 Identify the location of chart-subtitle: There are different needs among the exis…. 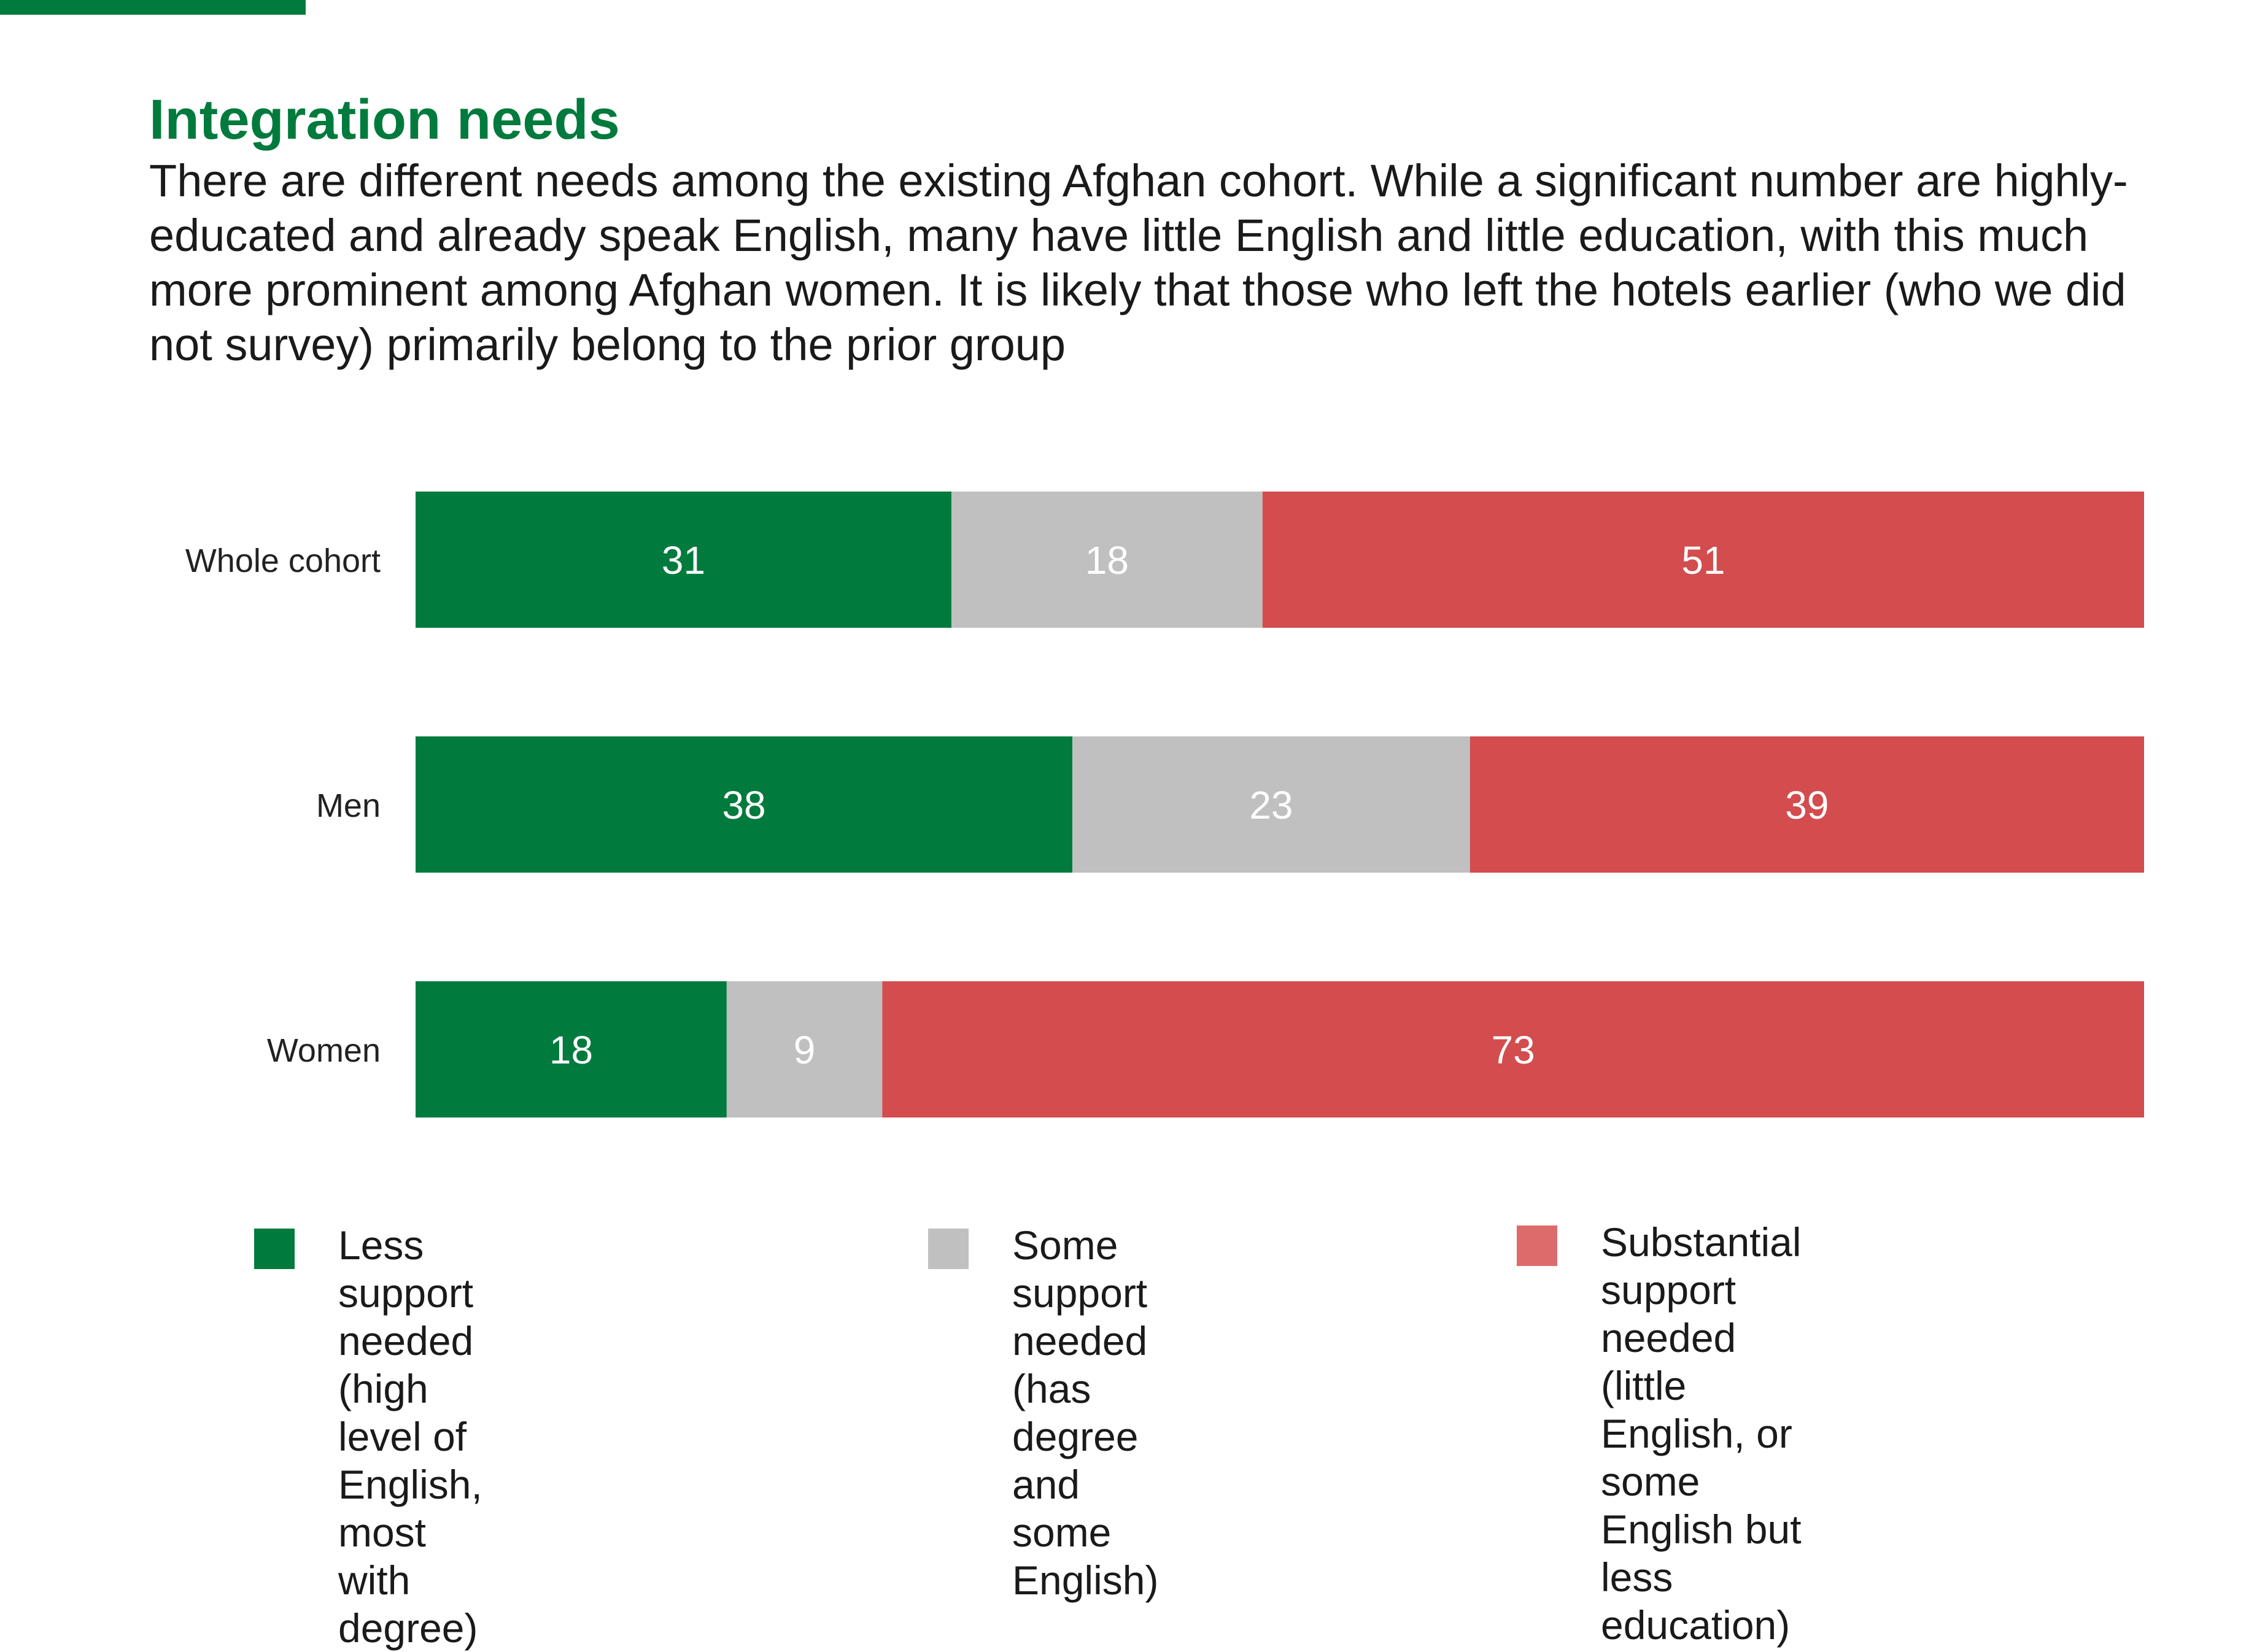
(1138, 262).